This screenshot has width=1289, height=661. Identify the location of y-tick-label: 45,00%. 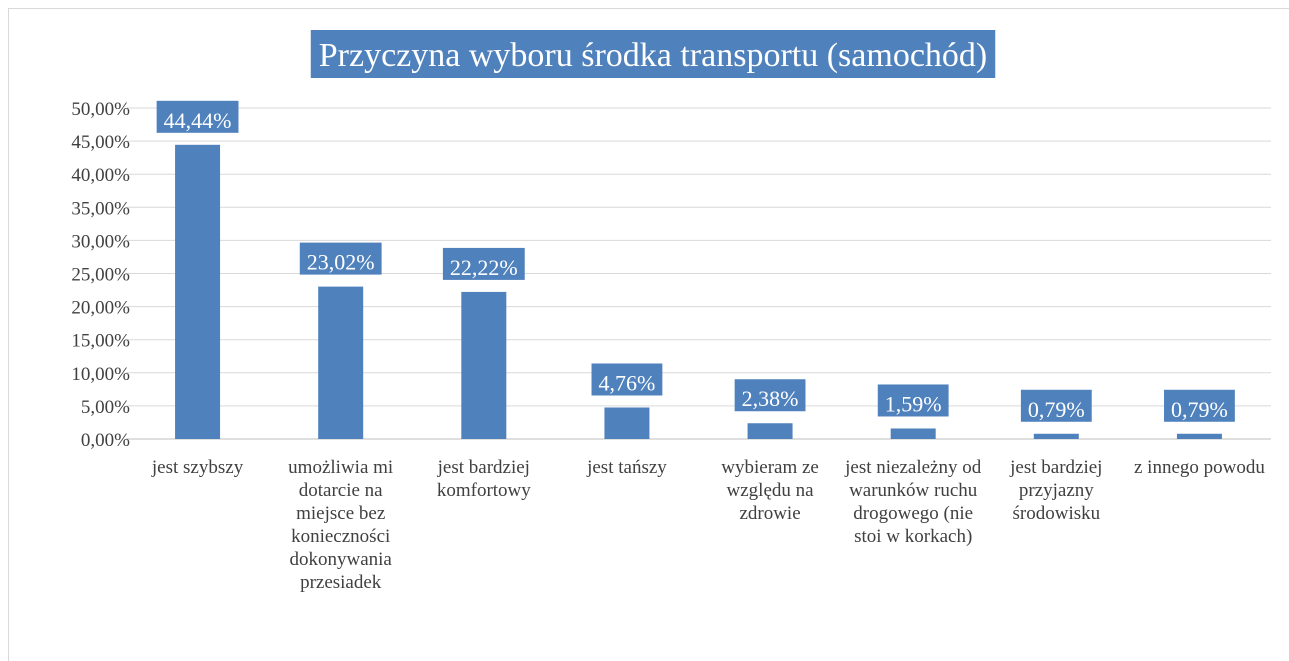
(100, 142).